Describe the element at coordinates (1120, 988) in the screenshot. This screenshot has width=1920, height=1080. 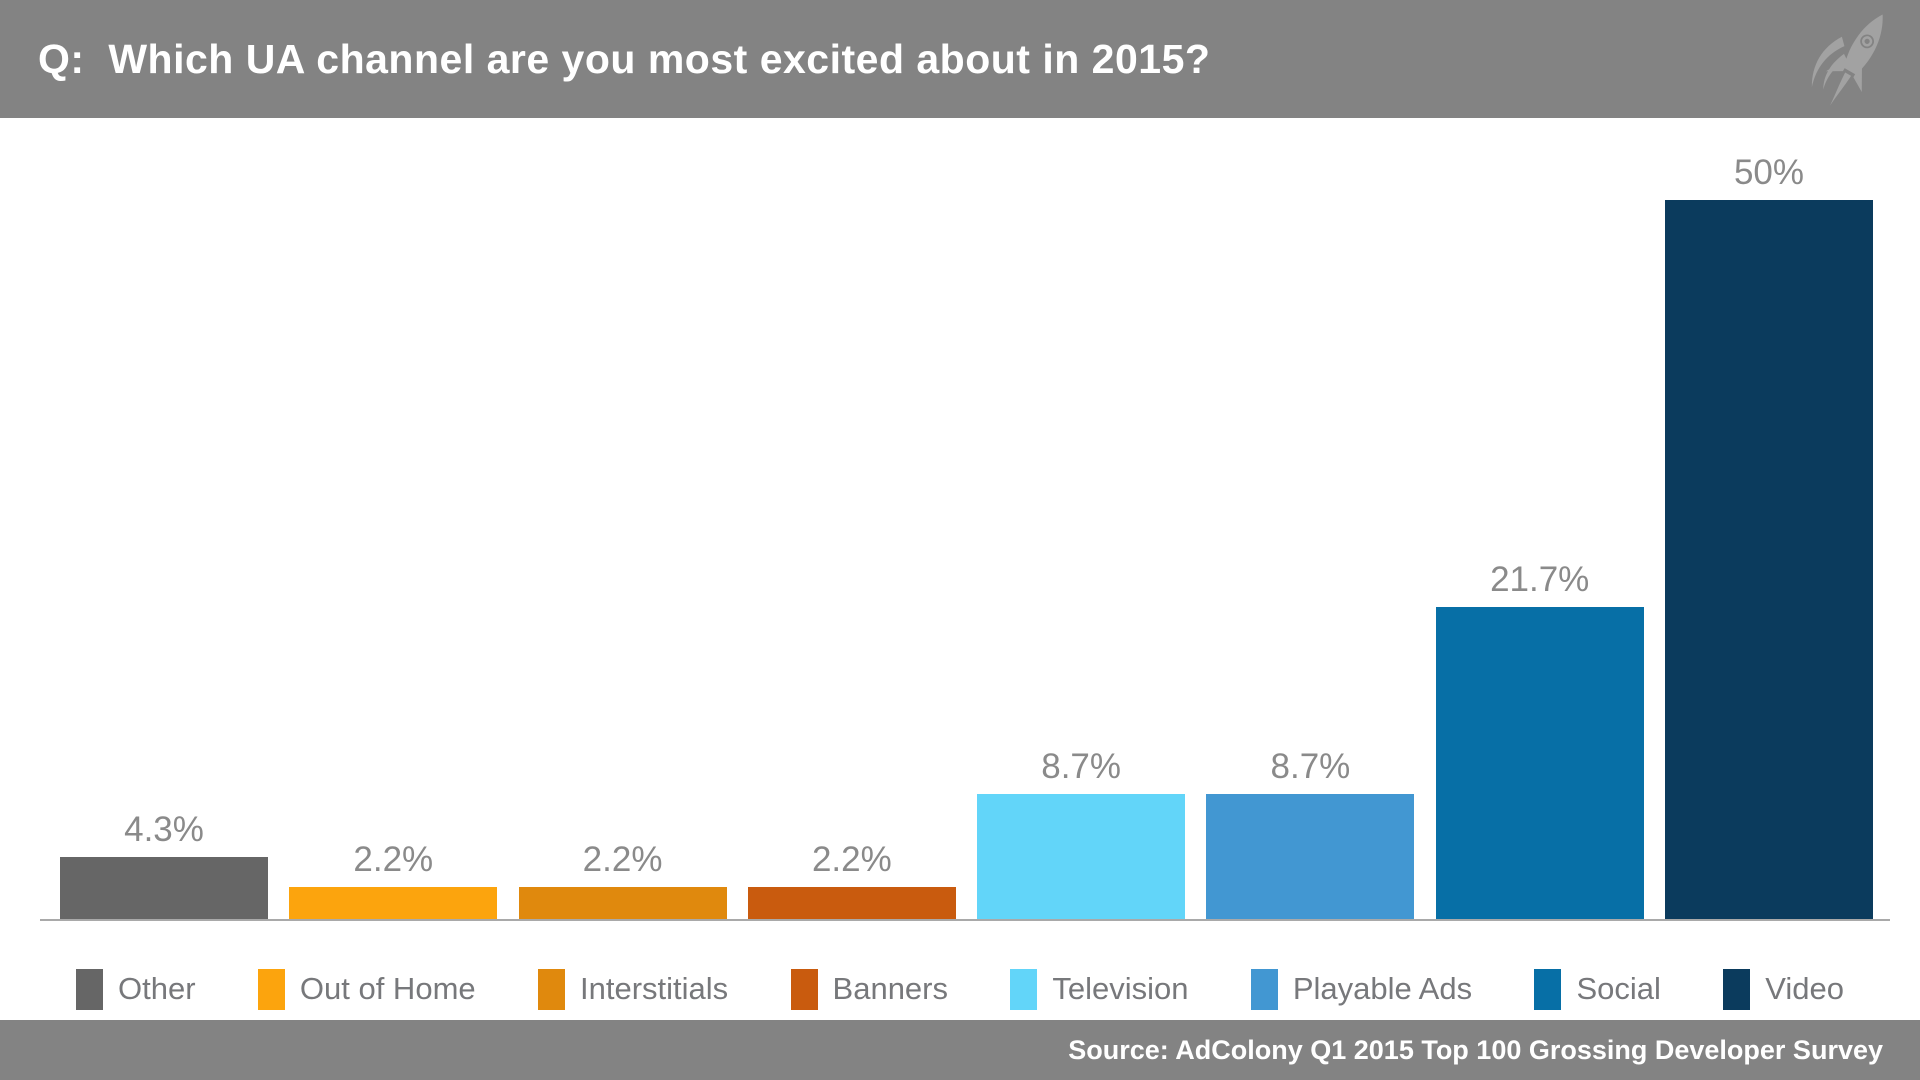
I see `legend-label-television: Television` at that location.